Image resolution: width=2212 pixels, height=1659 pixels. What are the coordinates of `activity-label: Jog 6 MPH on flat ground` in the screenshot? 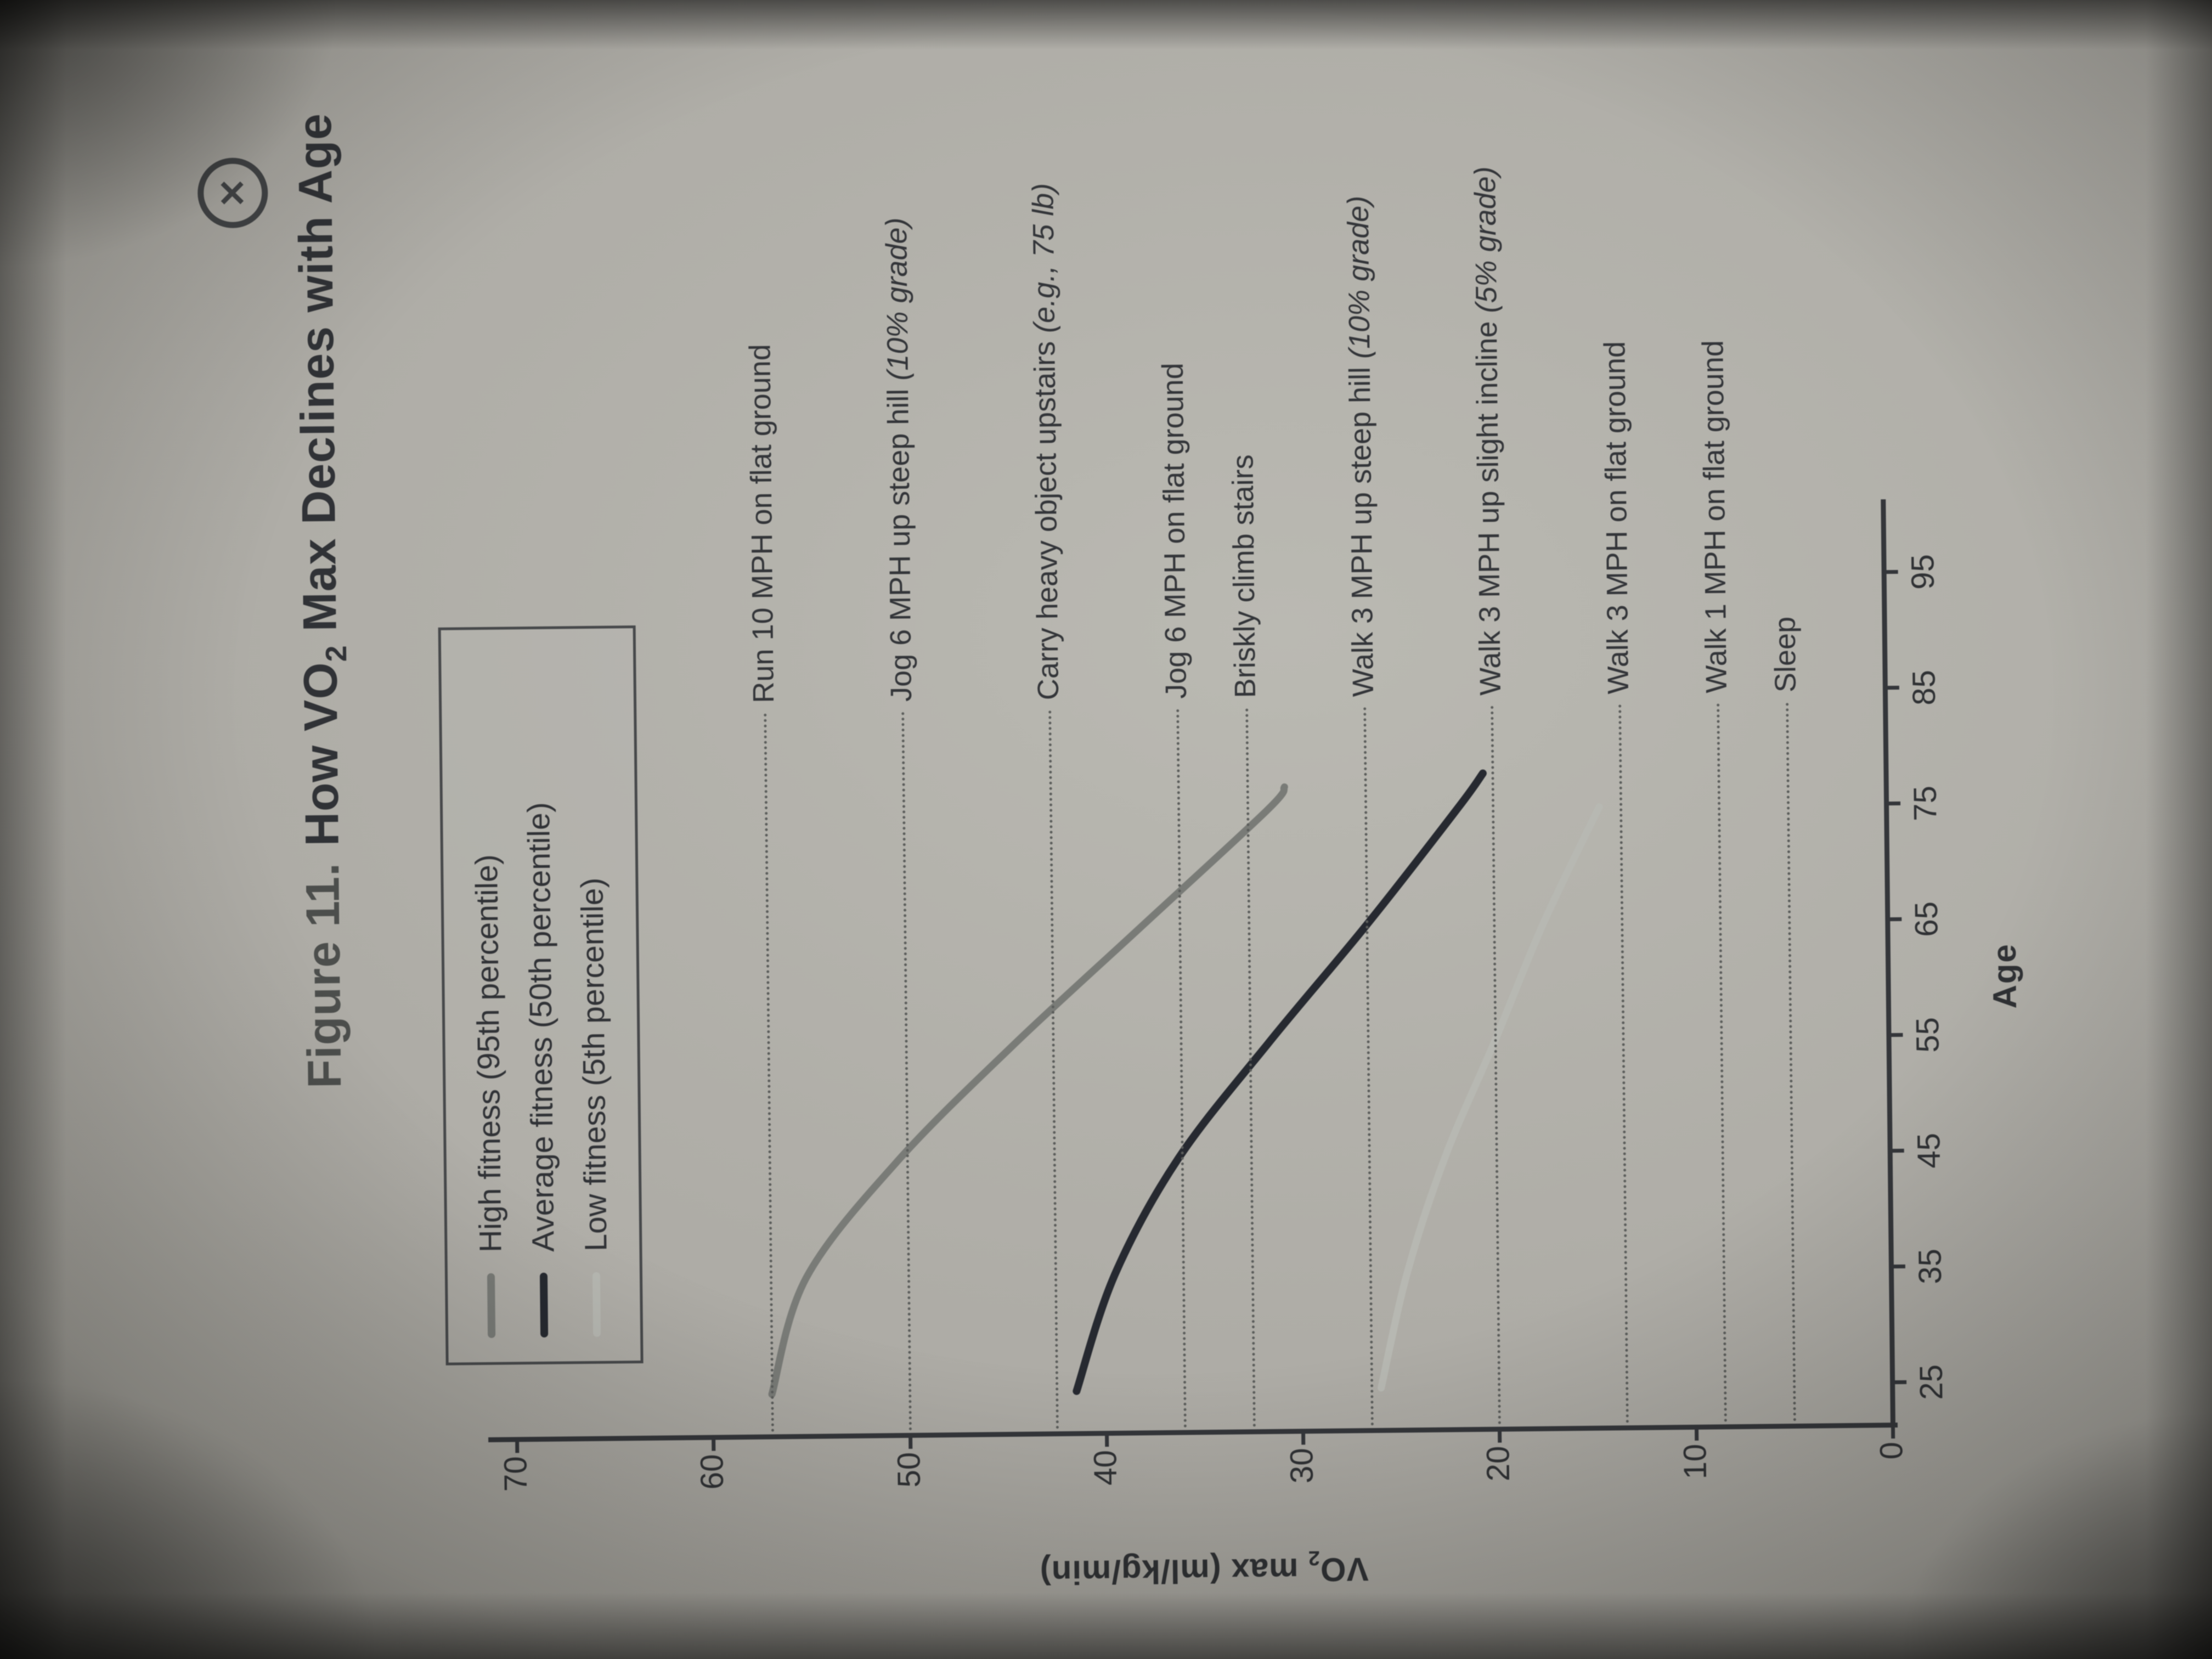 It's located at (1174, 531).